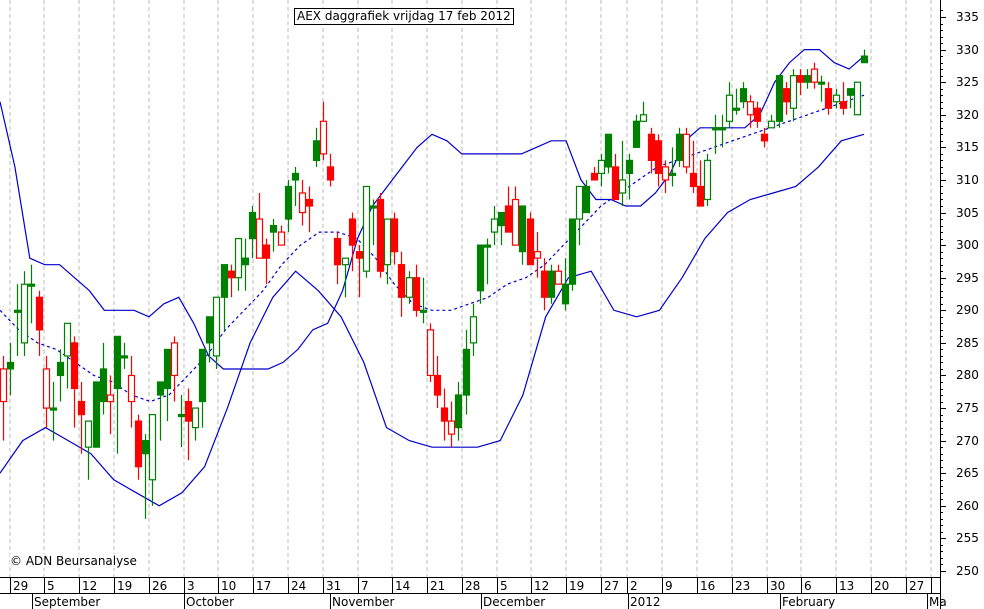 The height and width of the screenshot is (609, 984). What do you see at coordinates (967, 440) in the screenshot?
I see `y-tick-label: 270` at bounding box center [967, 440].